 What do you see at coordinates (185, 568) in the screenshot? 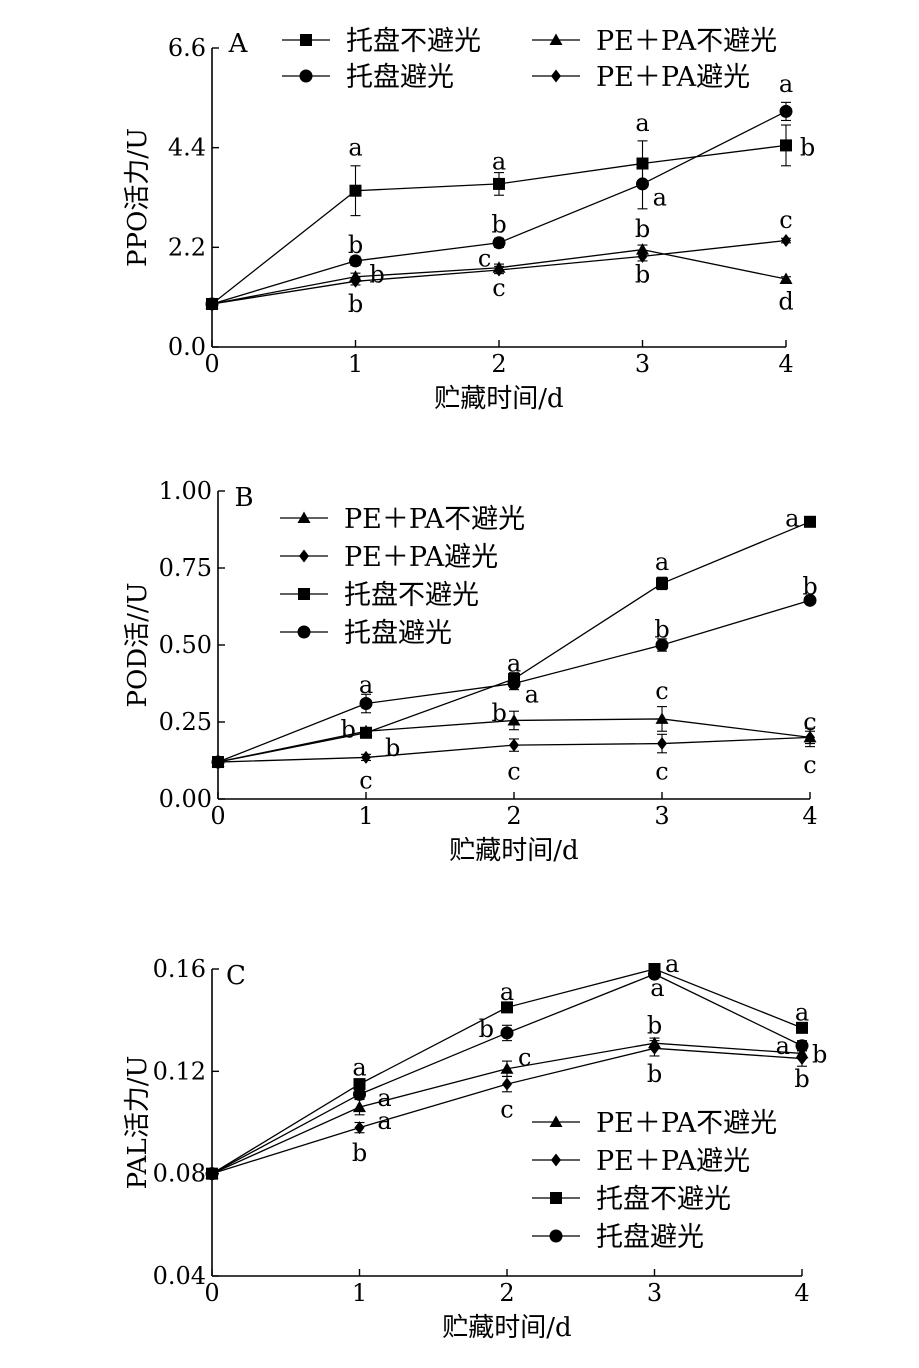
I see `y-tick-label: 0.75` at bounding box center [185, 568].